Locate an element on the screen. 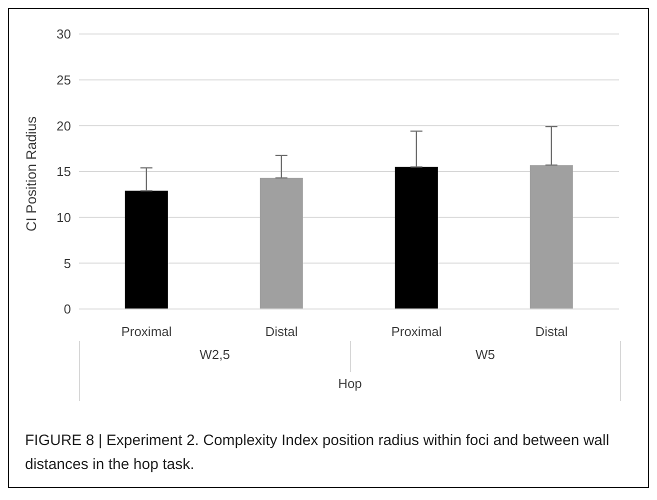 This screenshot has height=500, width=657. caption: FIGURE 8 | Experiment 2. Complexity Index position radius within foci and between wall distances in the hop task. is located at coordinates (317, 453).